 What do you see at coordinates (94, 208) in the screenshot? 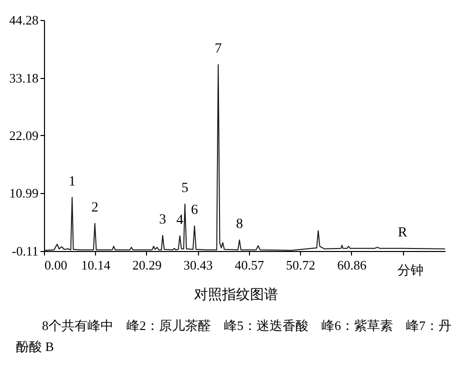
I see `annotation: 2` at bounding box center [94, 208].